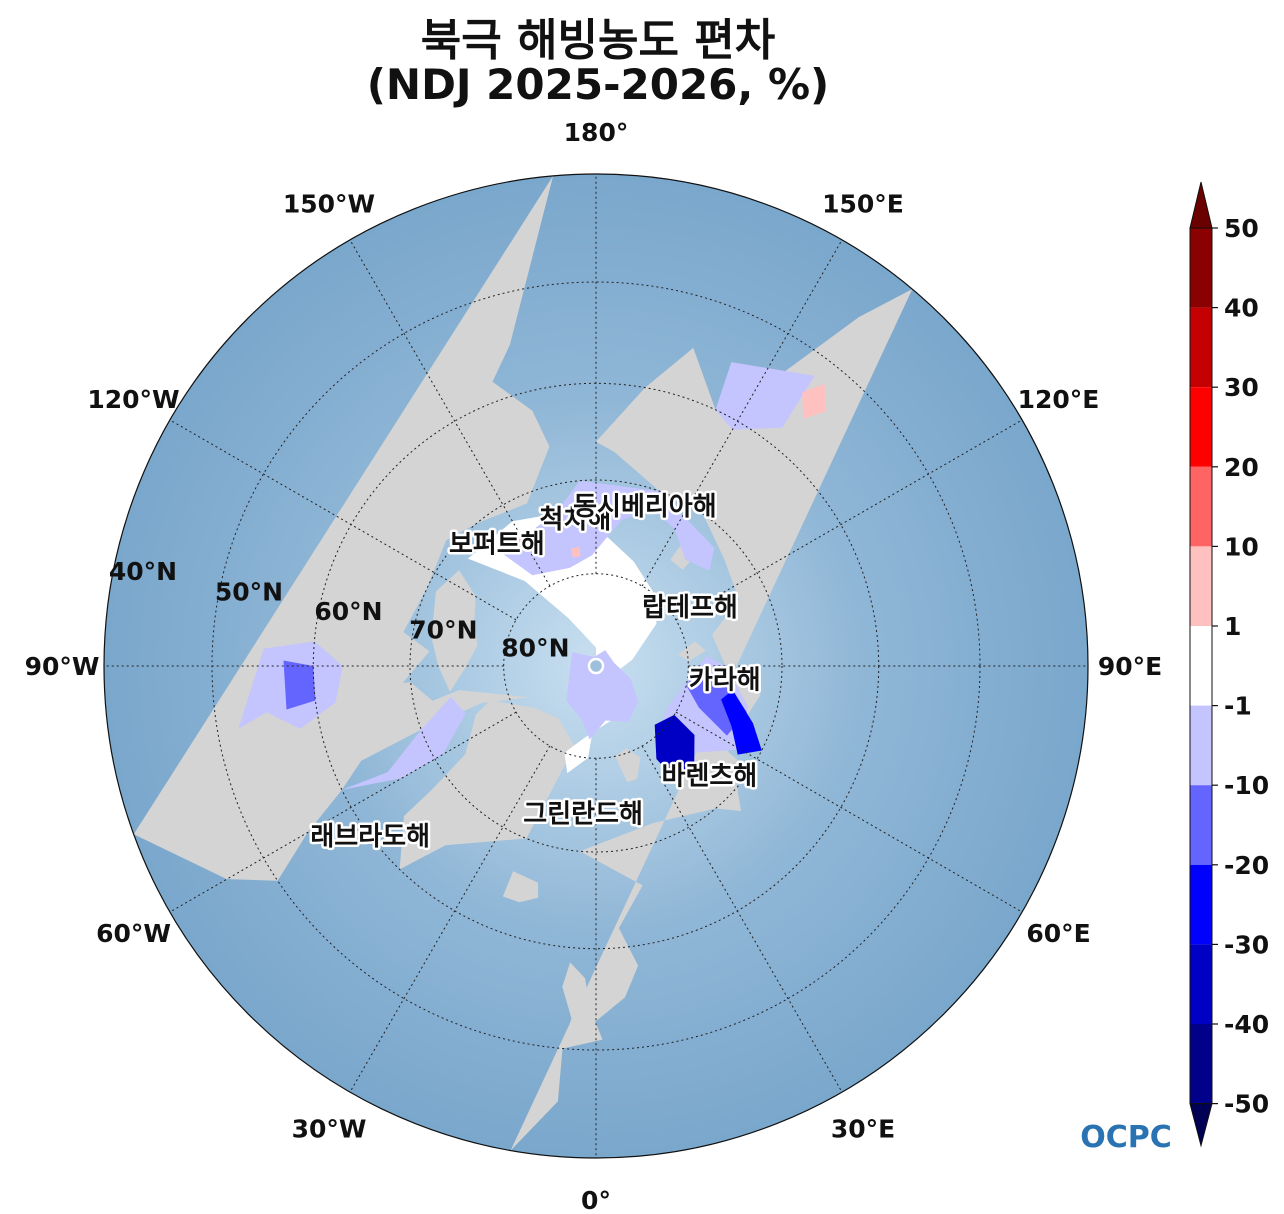 The height and width of the screenshot is (1214, 1284). Describe the element at coordinates (1238, 706) in the screenshot. I see `colorbar-tick-label: -1` at that location.